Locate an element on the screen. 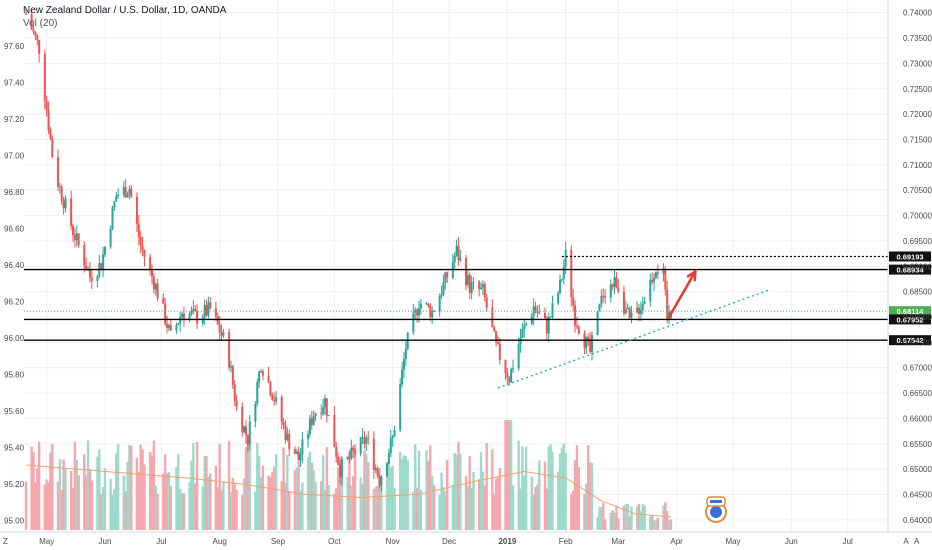  x-axis-tick-label: Dec is located at coordinates (449, 541).